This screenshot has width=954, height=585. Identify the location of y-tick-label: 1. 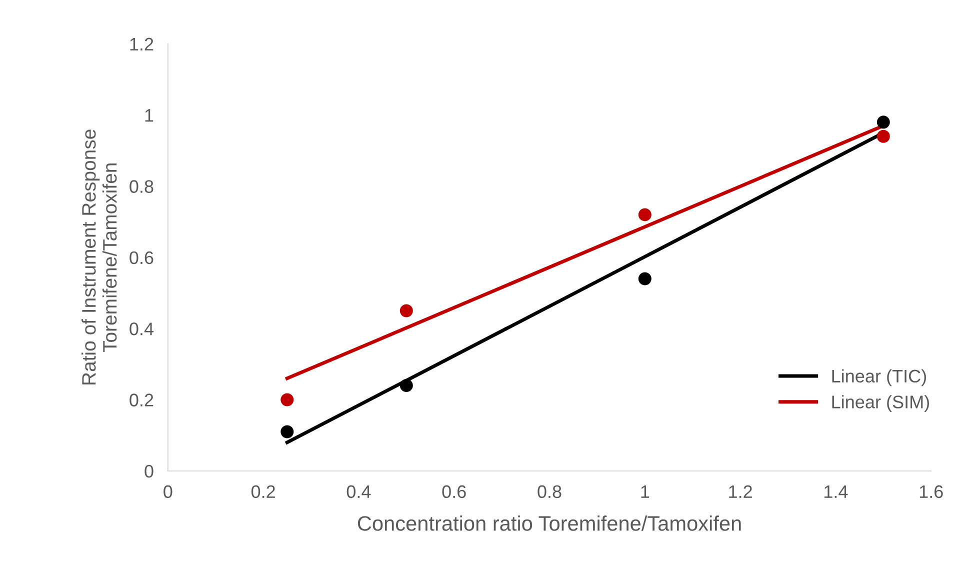
(149, 115).